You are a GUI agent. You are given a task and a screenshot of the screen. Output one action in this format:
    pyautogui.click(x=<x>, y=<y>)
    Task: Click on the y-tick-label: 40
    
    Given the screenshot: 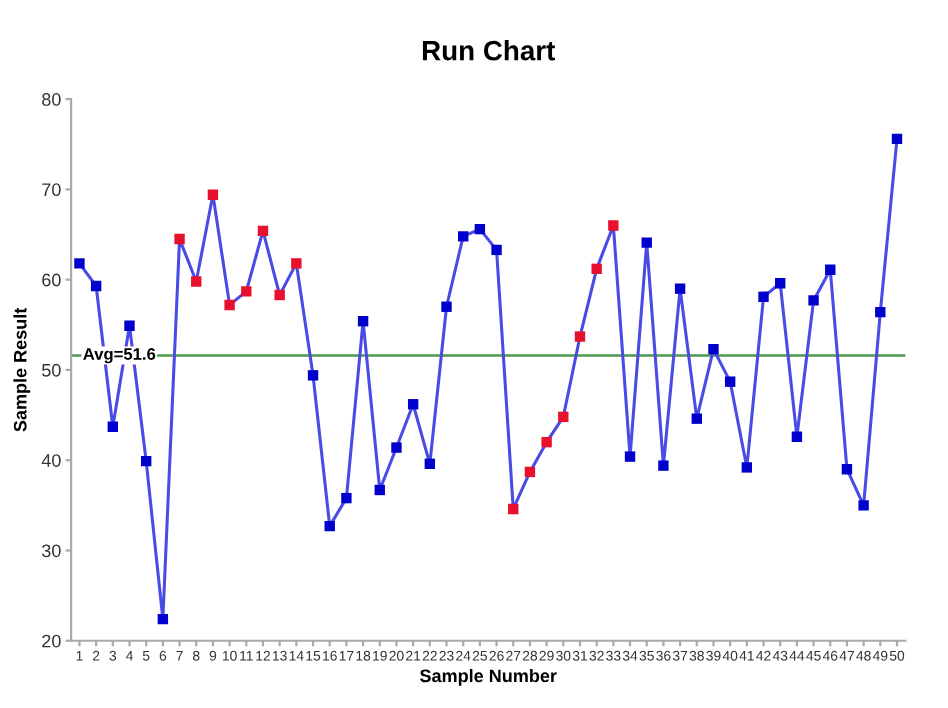 What is the action you would take?
    pyautogui.click(x=51, y=460)
    